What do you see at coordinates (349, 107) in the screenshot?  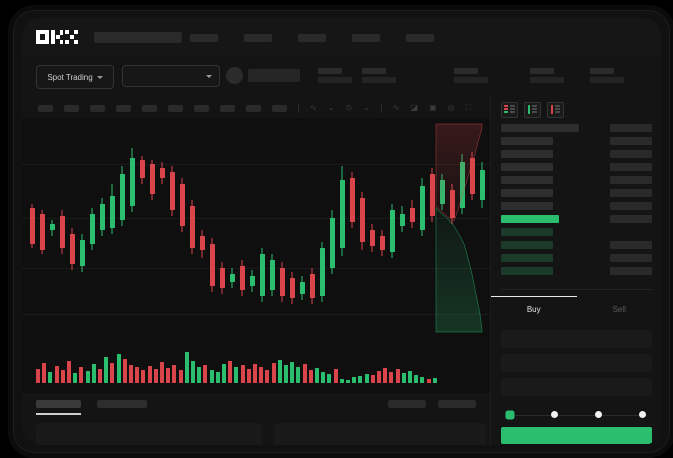 I see `compare-icon: ⊙` at bounding box center [349, 107].